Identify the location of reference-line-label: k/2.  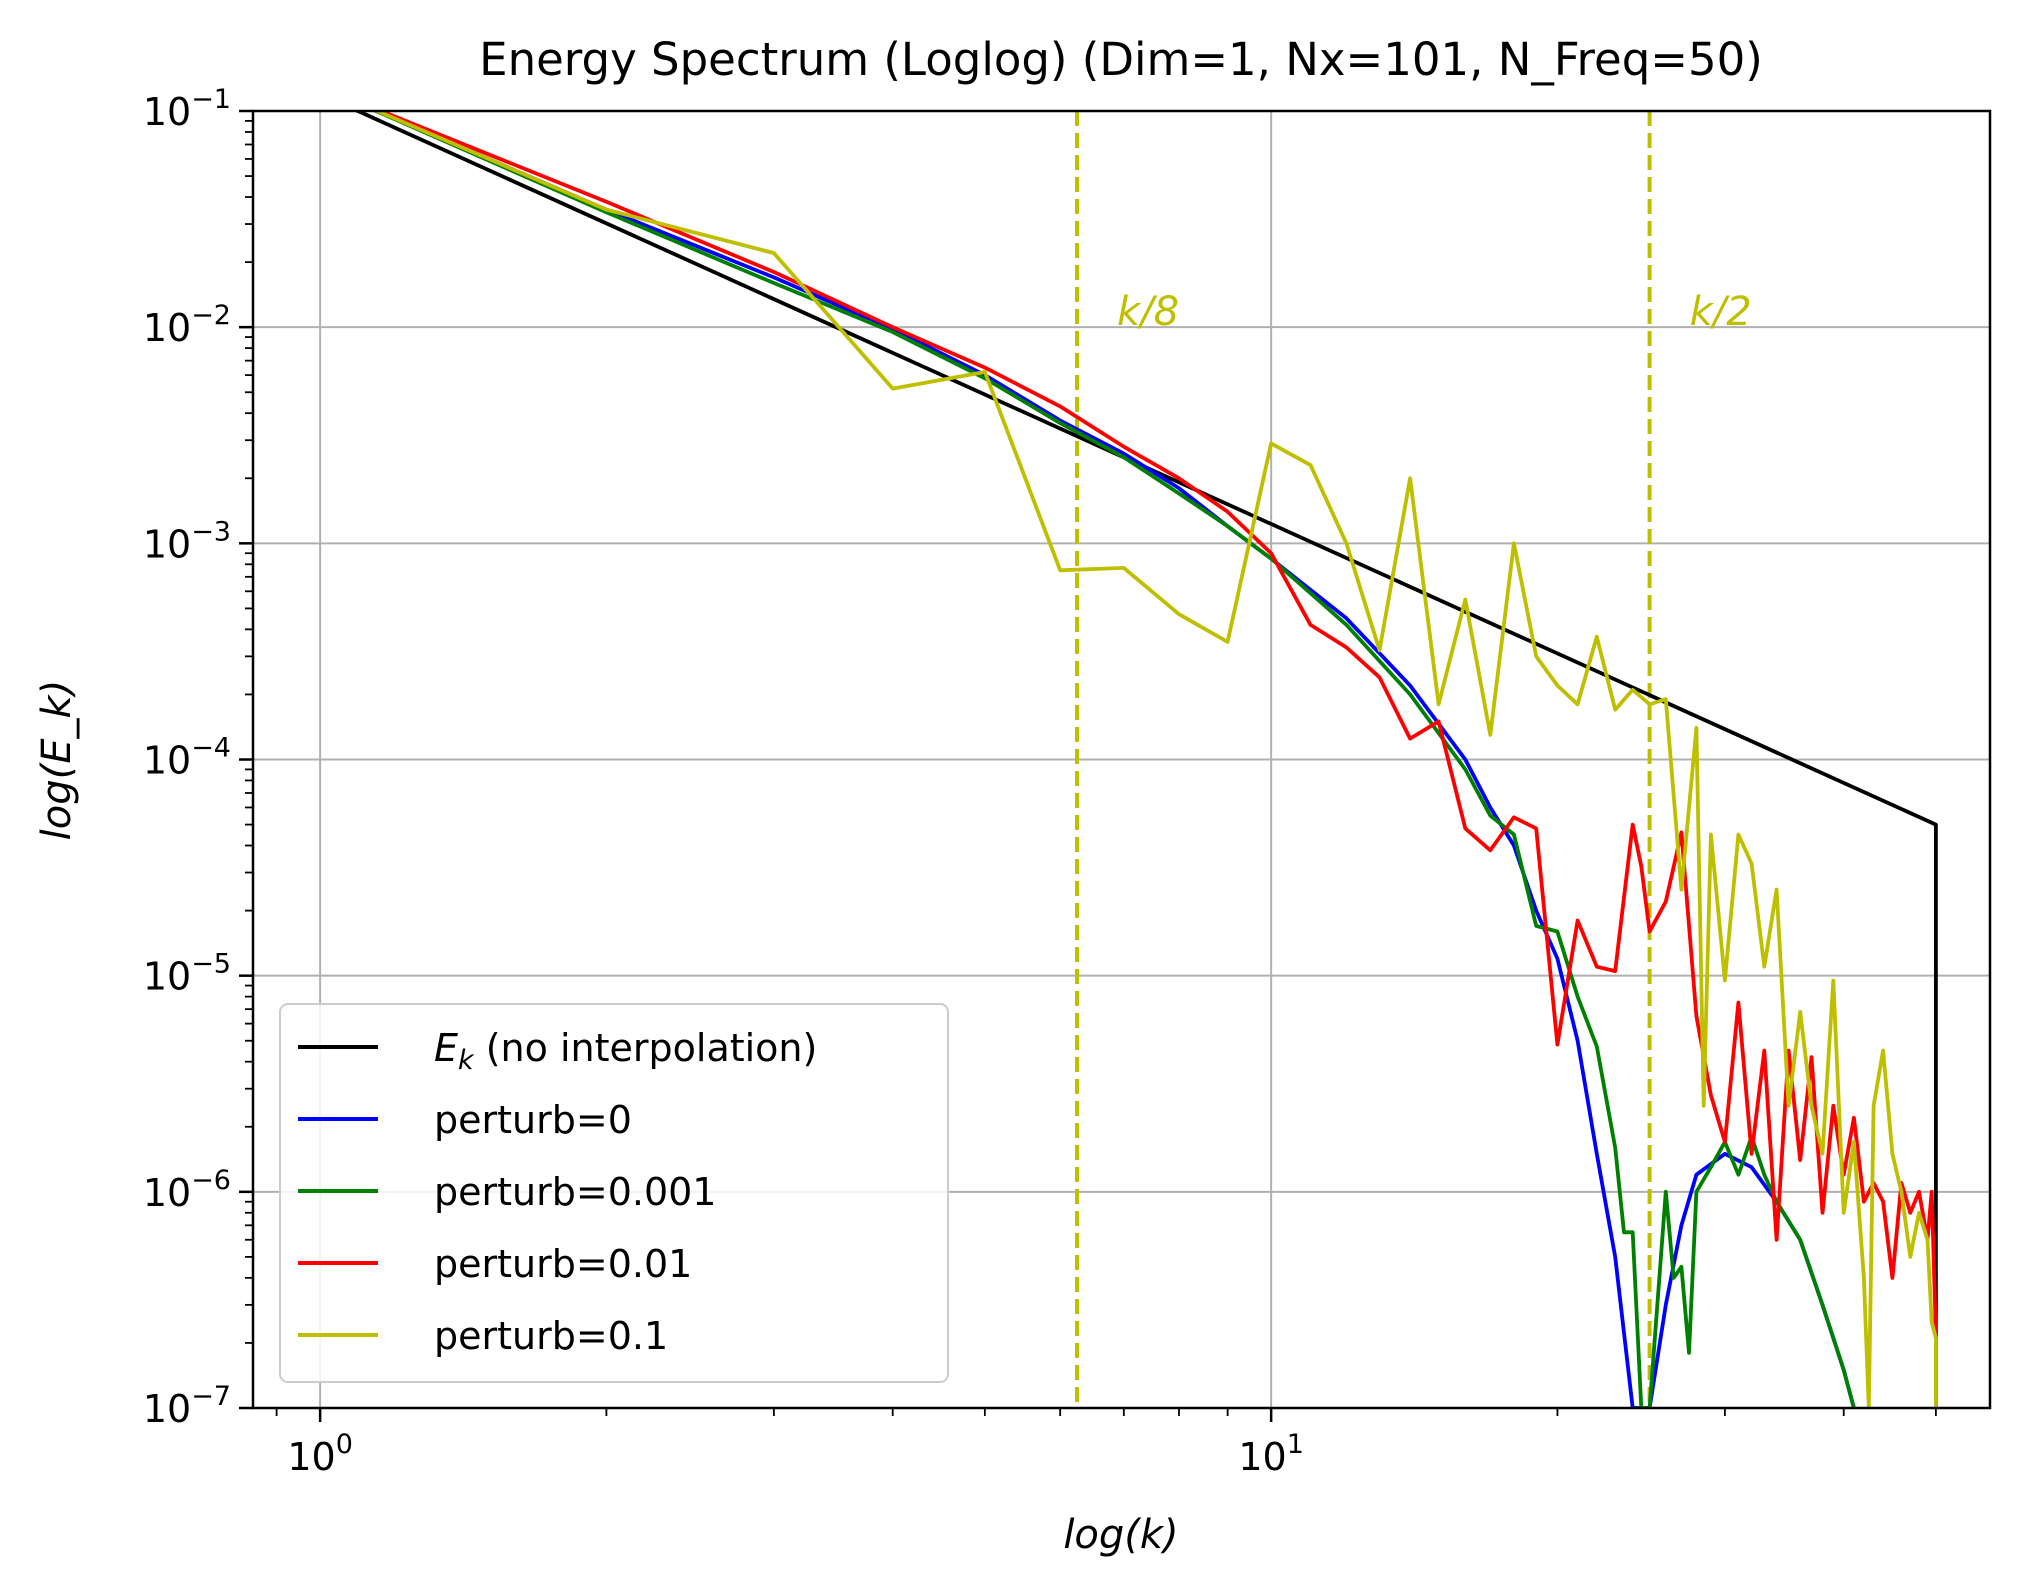
(1721, 312).